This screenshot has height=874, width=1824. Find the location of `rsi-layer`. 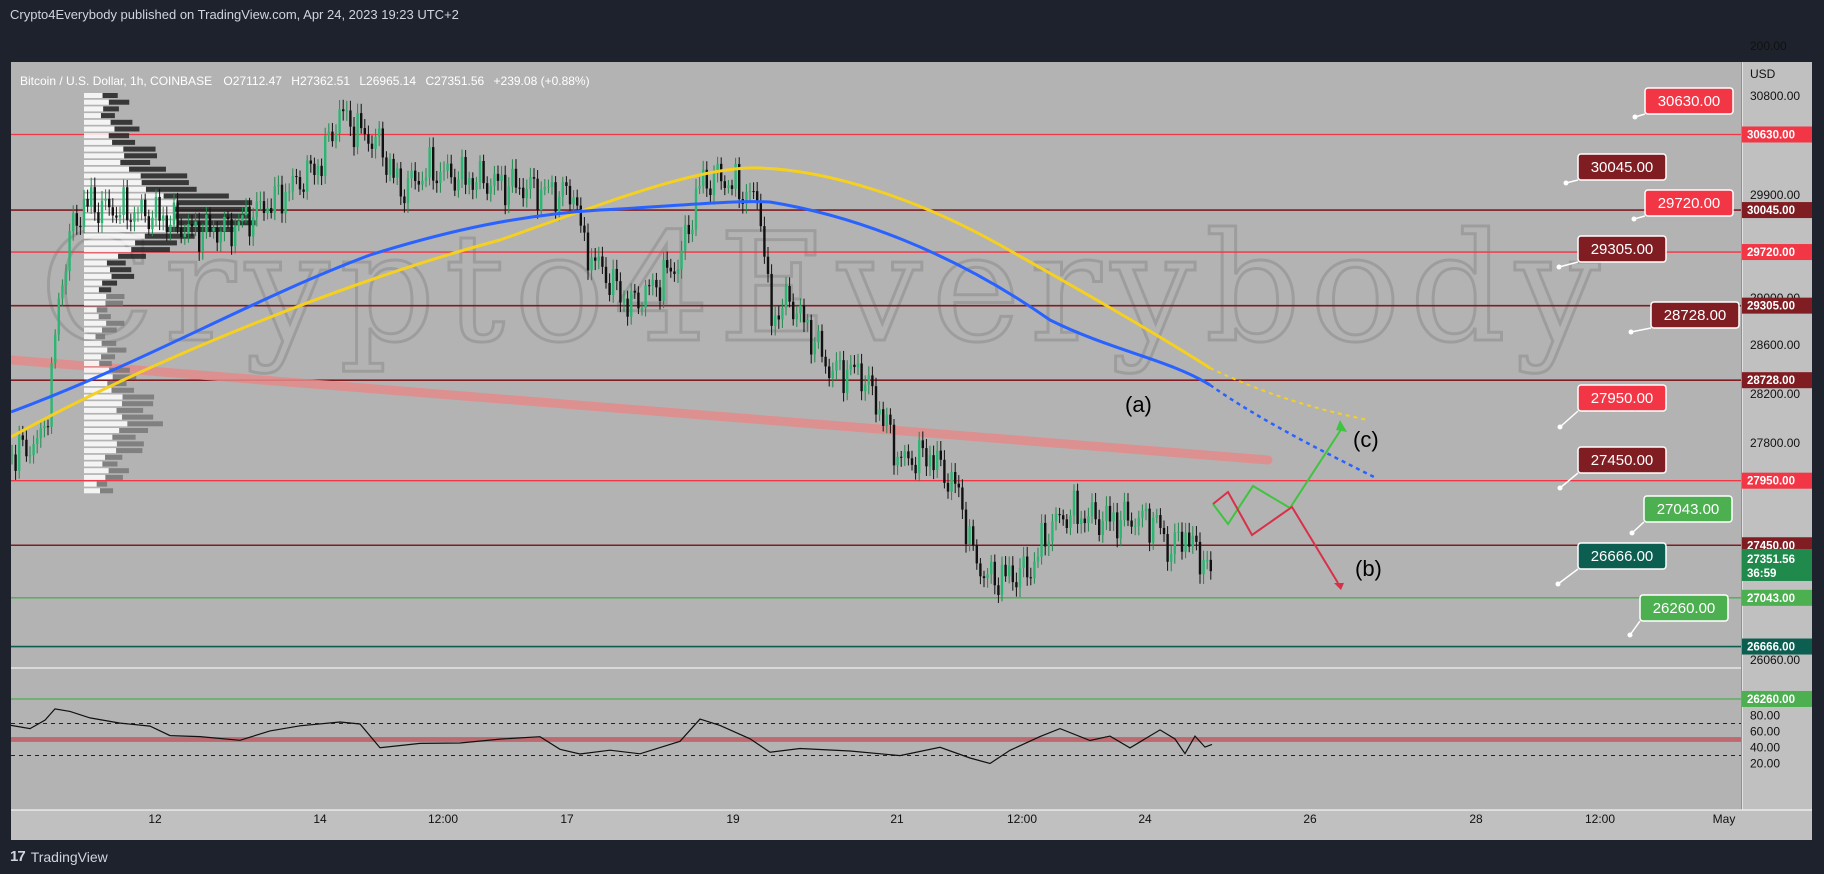

rsi-layer is located at coordinates (875, 716).